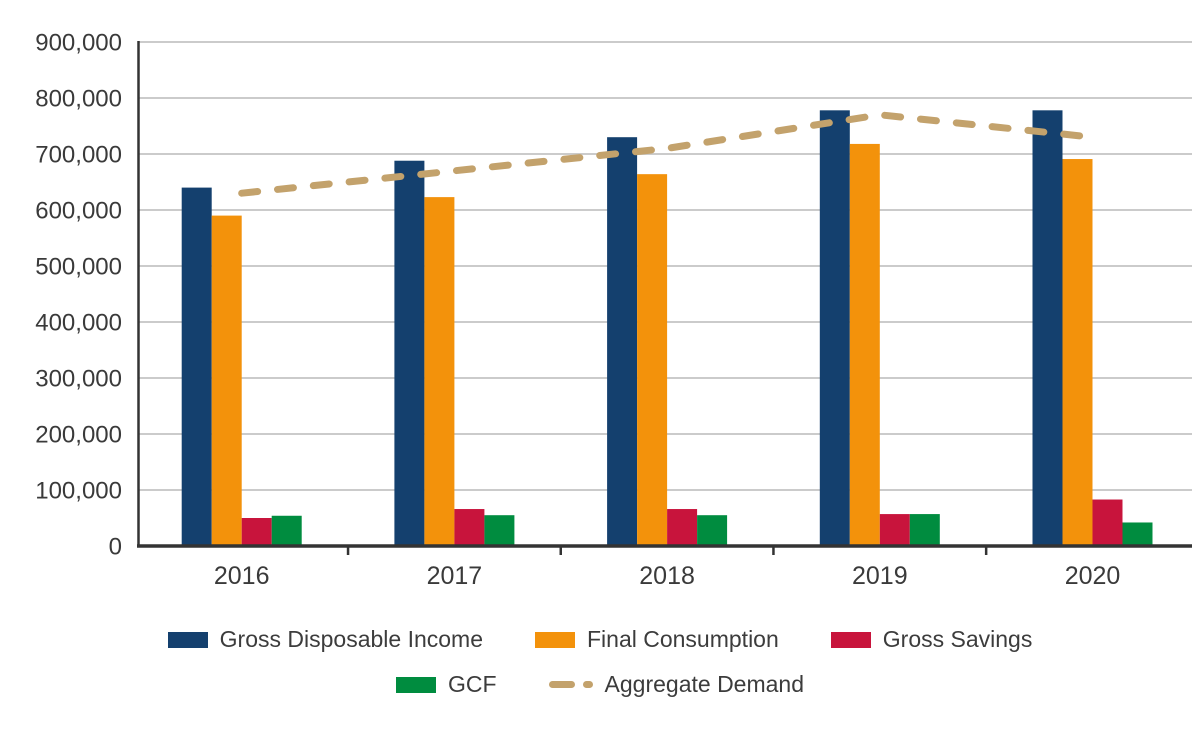  What do you see at coordinates (850, 639) in the screenshot?
I see `legend-swatch-gross-savings` at bounding box center [850, 639].